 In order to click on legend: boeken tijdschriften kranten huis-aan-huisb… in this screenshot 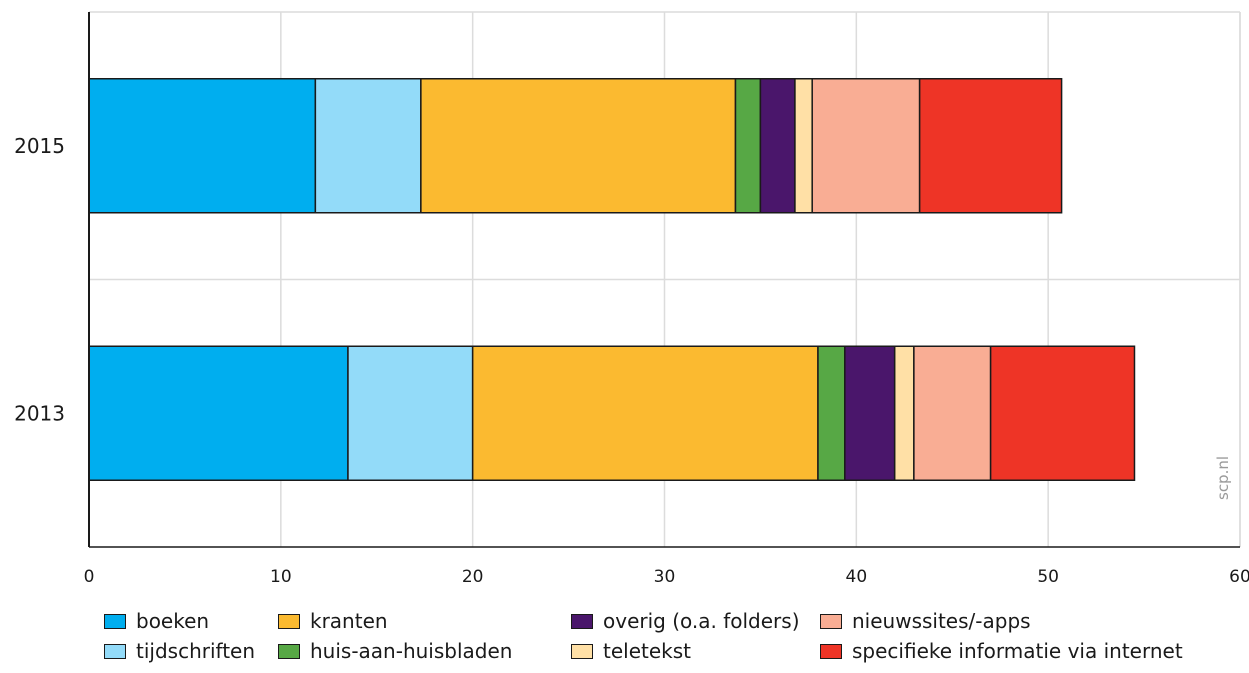, I will do `click(624, 637)`.